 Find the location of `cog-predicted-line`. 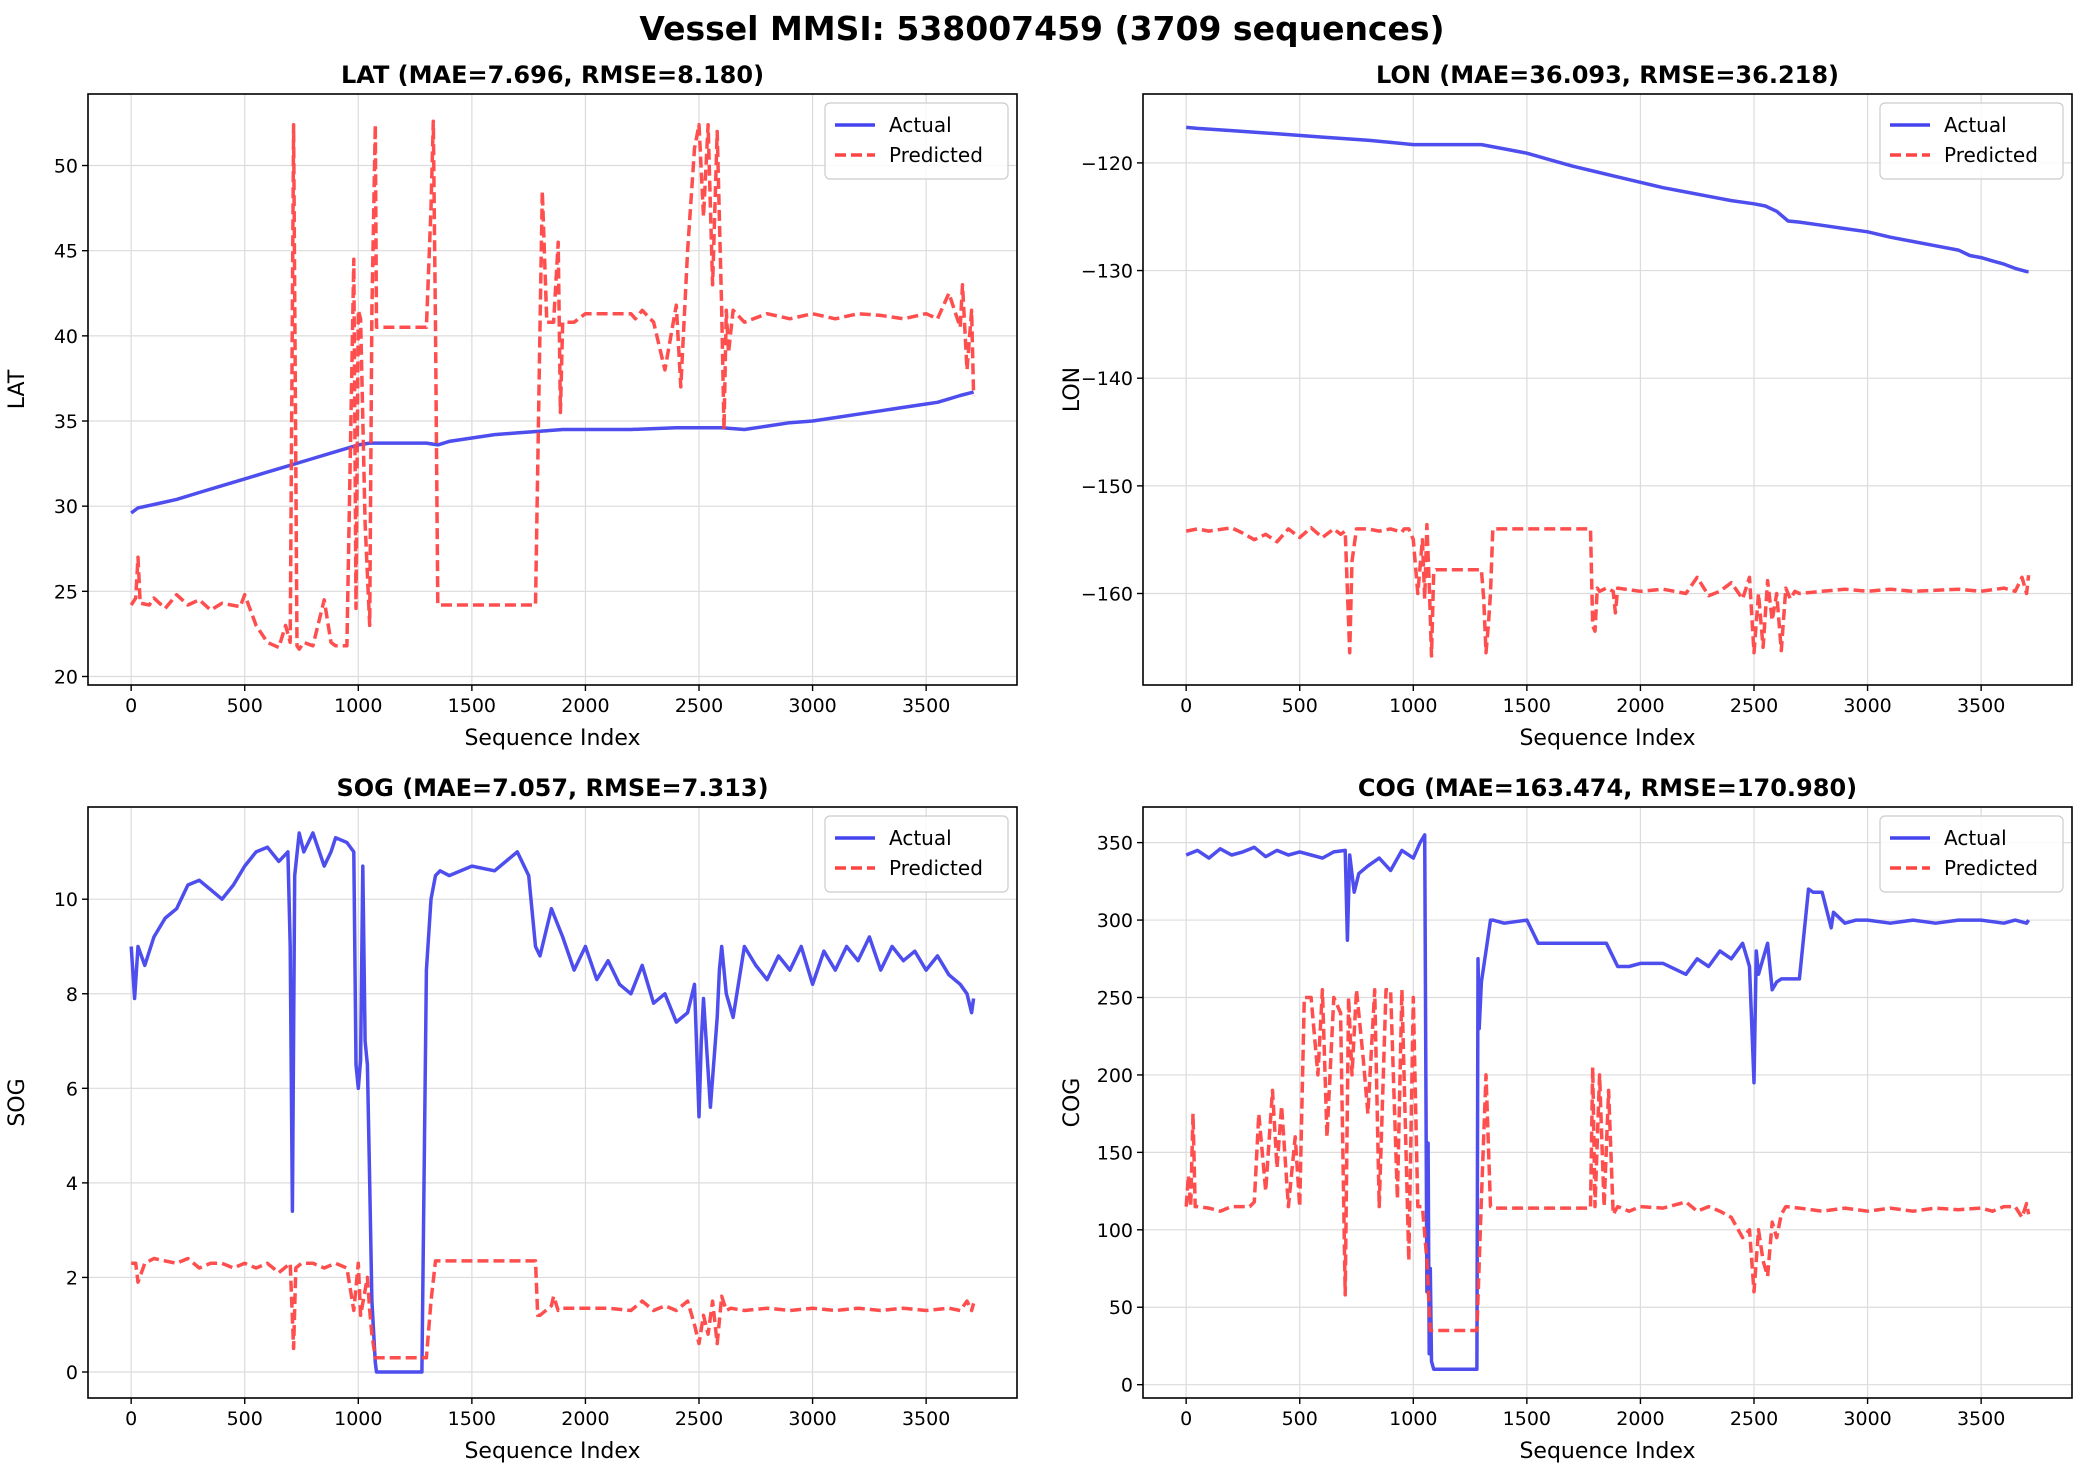

cog-predicted-line is located at coordinates (1607, 1160).